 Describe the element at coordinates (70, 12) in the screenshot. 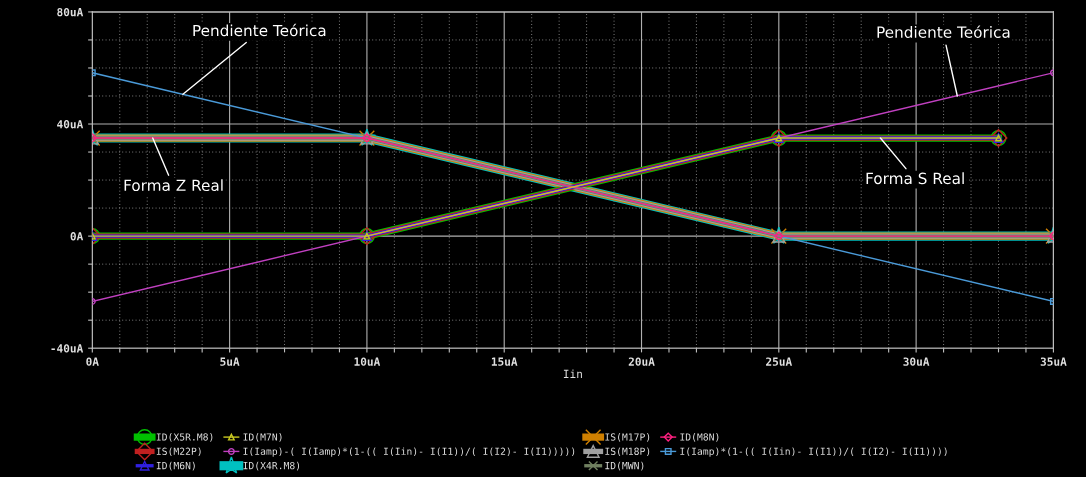

I see `y-tick-label: 80uA` at that location.